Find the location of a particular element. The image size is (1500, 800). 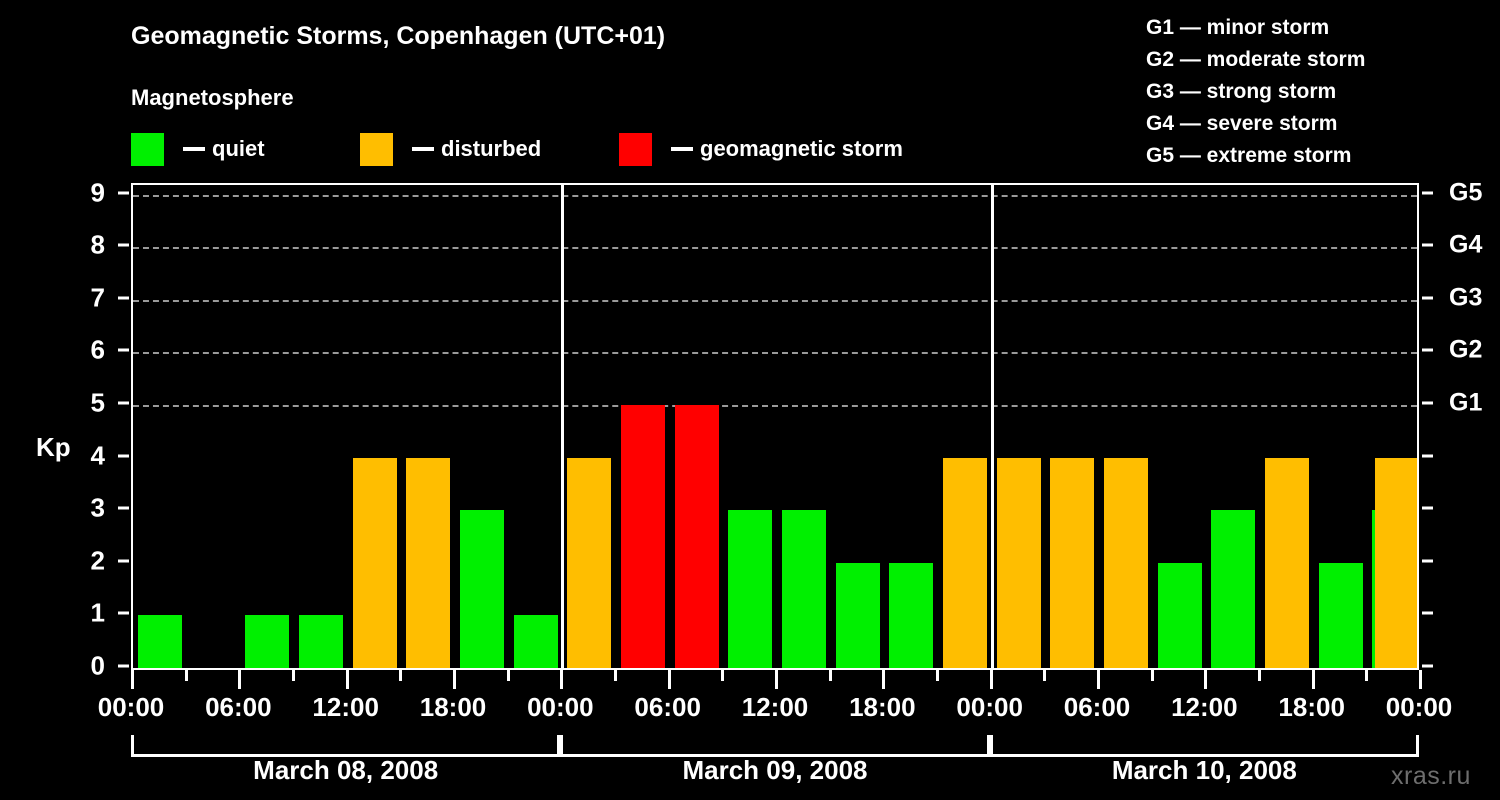

gscale-row-g2: G2 — moderate storm is located at coordinates (1256, 59).